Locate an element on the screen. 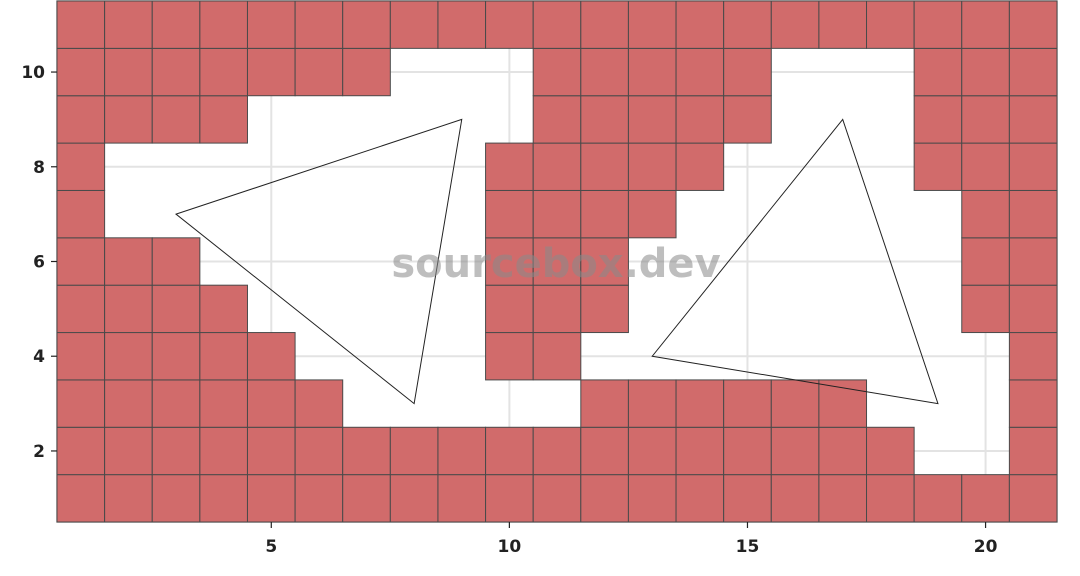 The height and width of the screenshot is (576, 1080). y-tick-label: 2 is located at coordinates (39, 452).